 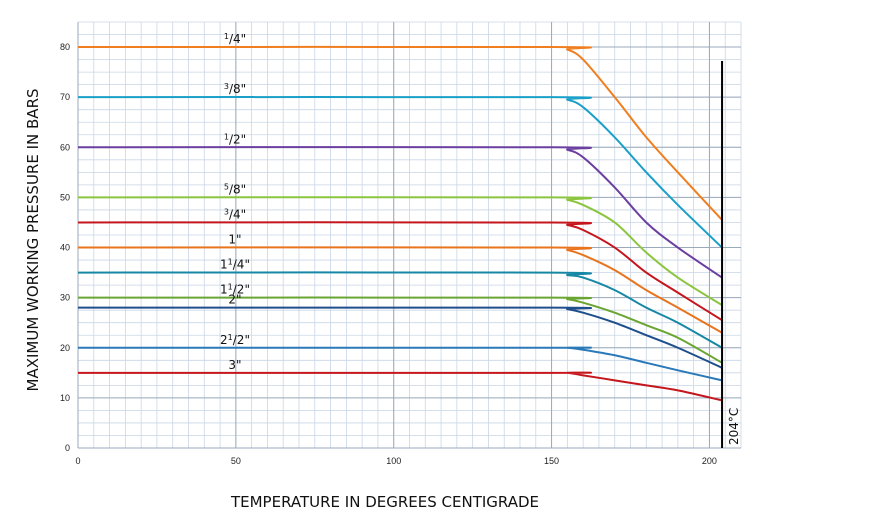 What do you see at coordinates (236, 461) in the screenshot?
I see `x-tick-label: 50` at bounding box center [236, 461].